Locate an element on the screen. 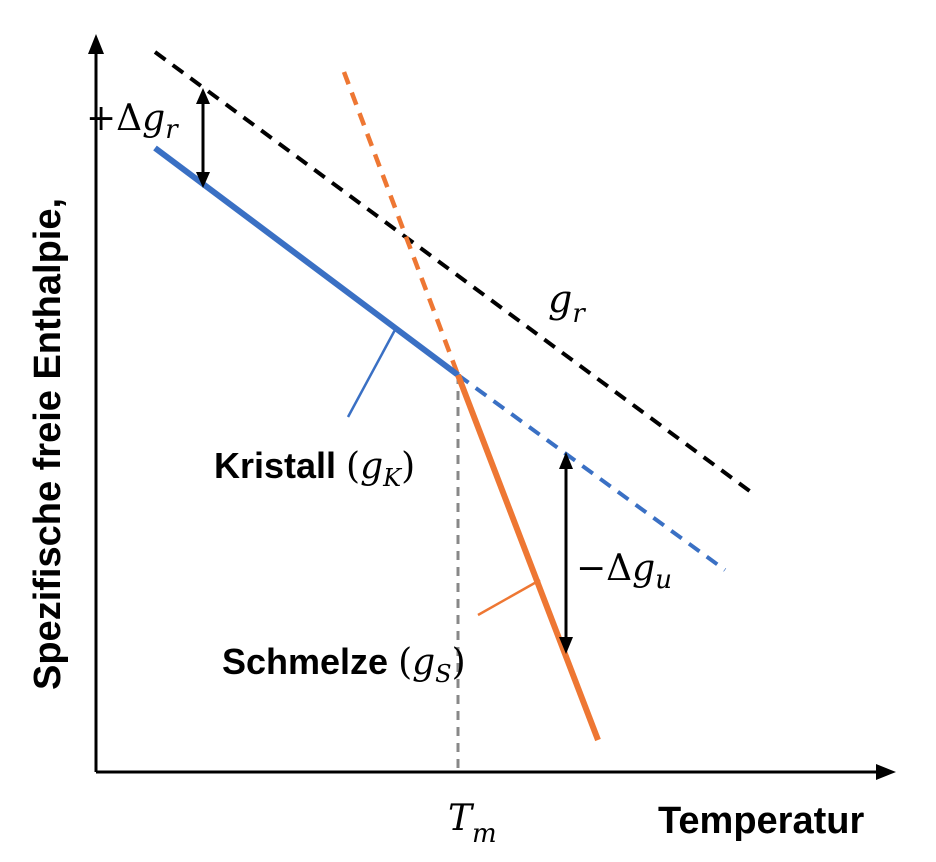 The image size is (936, 862). schmelze-label: Schmelze (gS) is located at coordinates (344, 664).